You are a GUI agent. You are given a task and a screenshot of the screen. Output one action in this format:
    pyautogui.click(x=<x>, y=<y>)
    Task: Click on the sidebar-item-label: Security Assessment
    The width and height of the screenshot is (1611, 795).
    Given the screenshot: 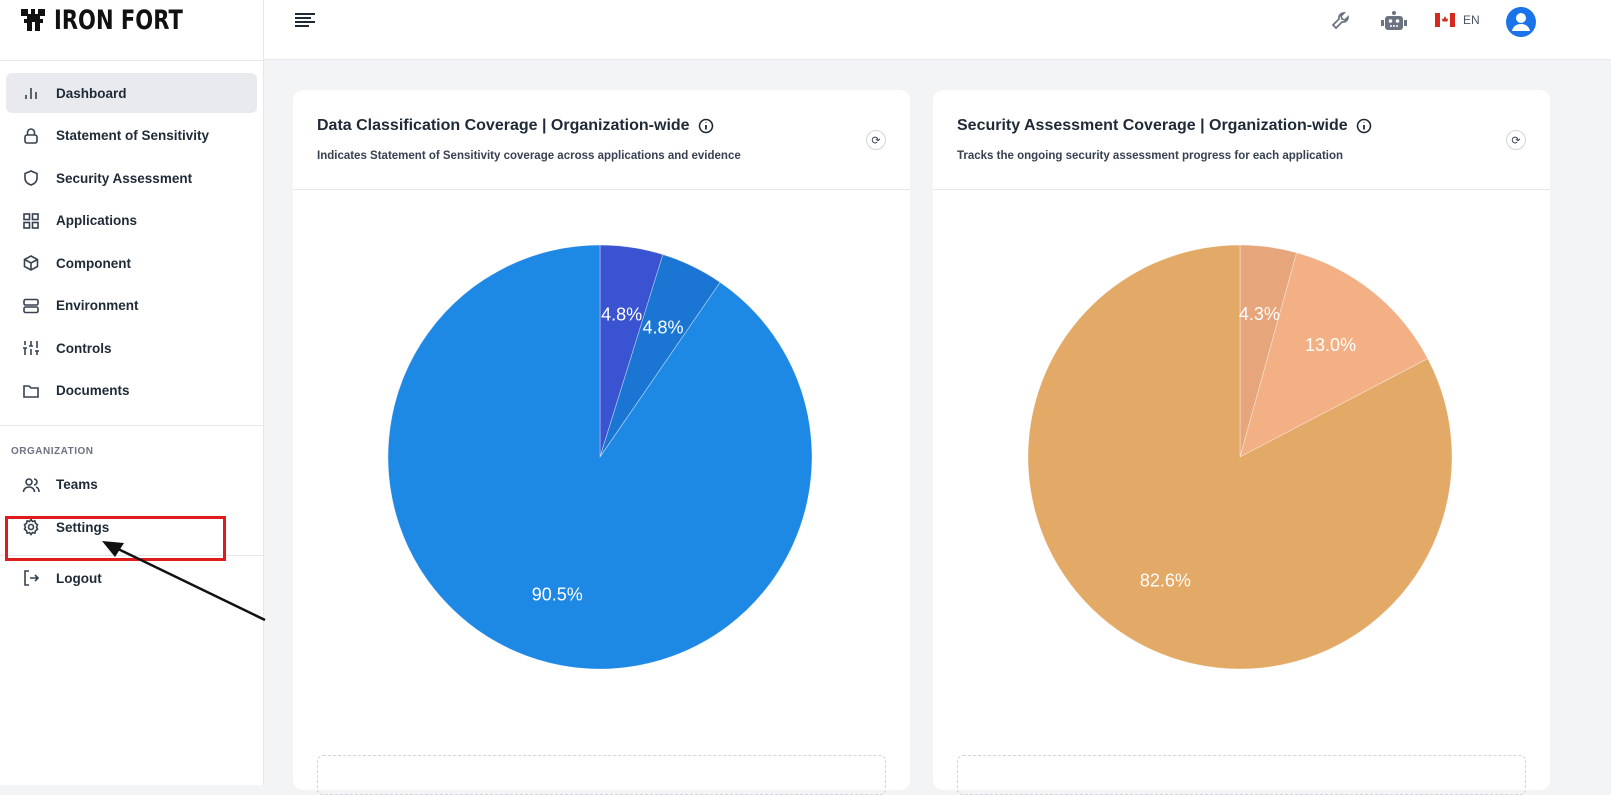 What is the action you would take?
    pyautogui.click(x=124, y=178)
    